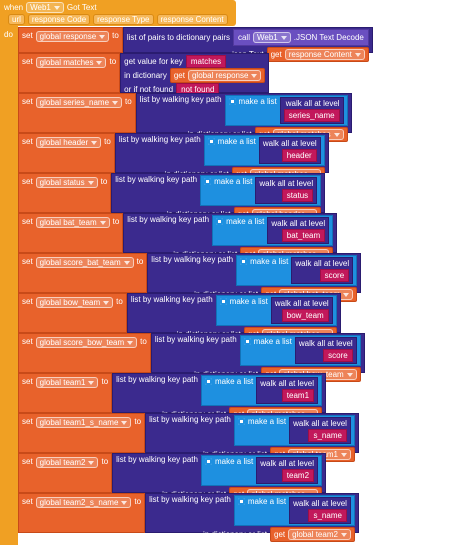  What do you see at coordinates (322, 270) in the screenshot?
I see `walk-all-block: walk all at level score` at bounding box center [322, 270].